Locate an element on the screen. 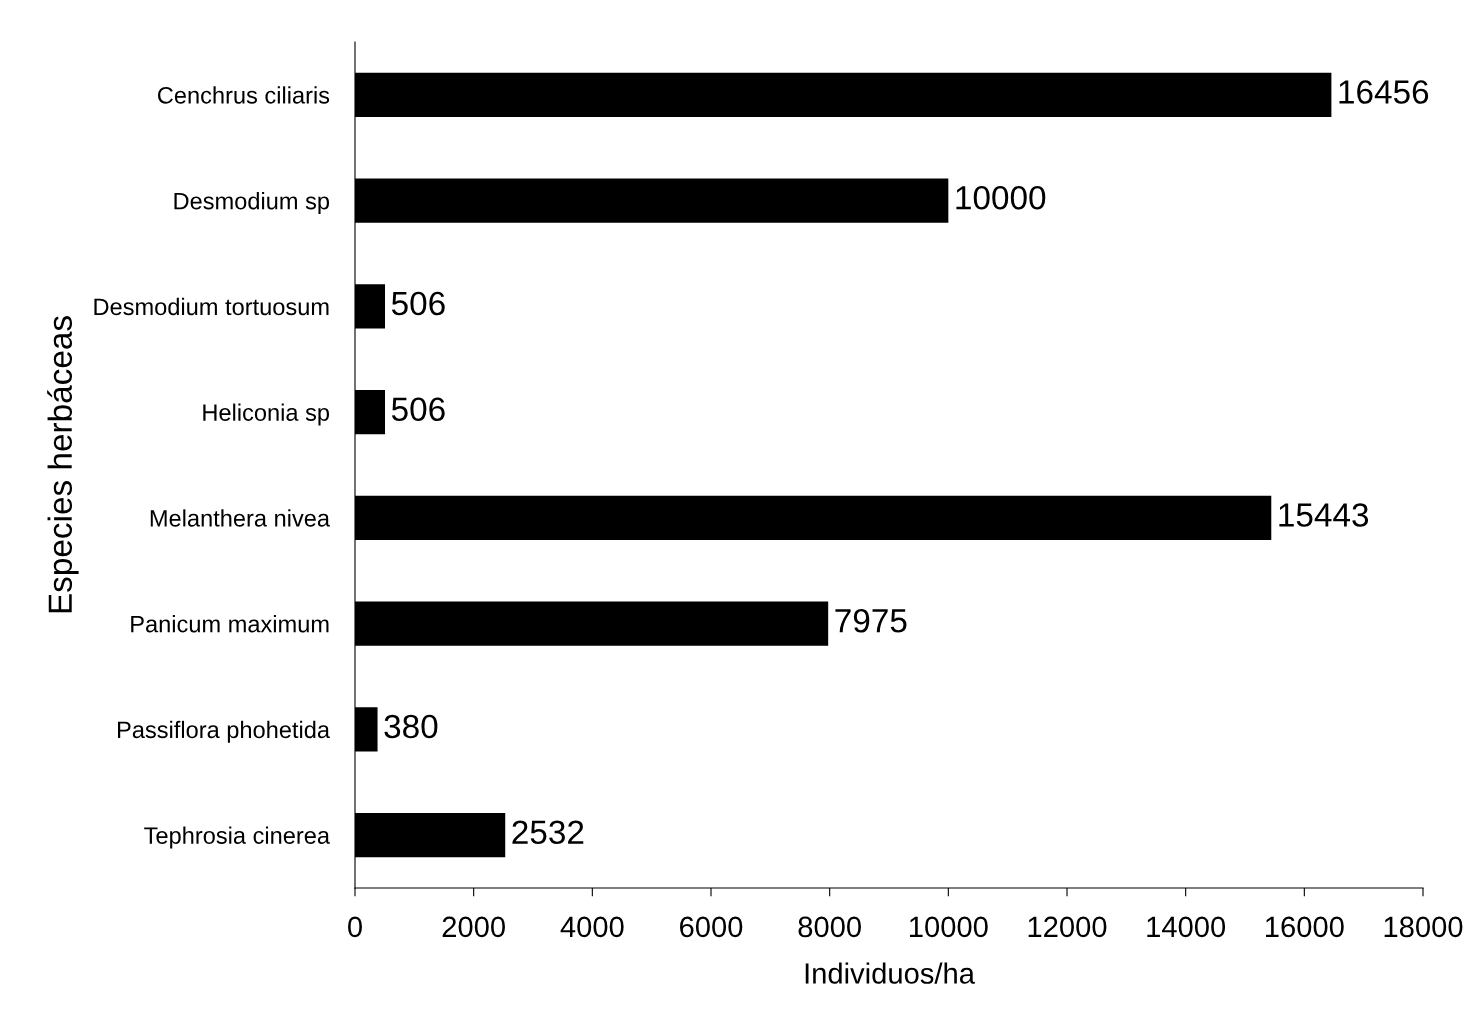  x-tick-label: 18000 is located at coordinates (1423, 927).